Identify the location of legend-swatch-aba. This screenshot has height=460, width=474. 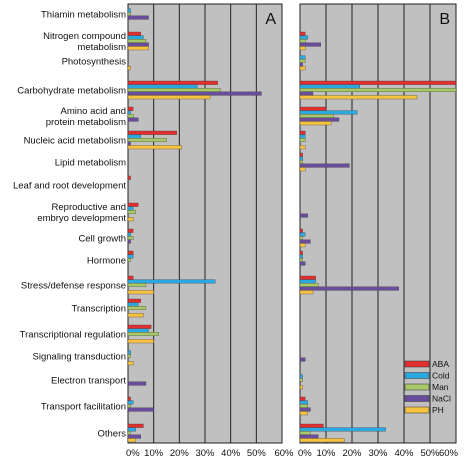
(417, 364).